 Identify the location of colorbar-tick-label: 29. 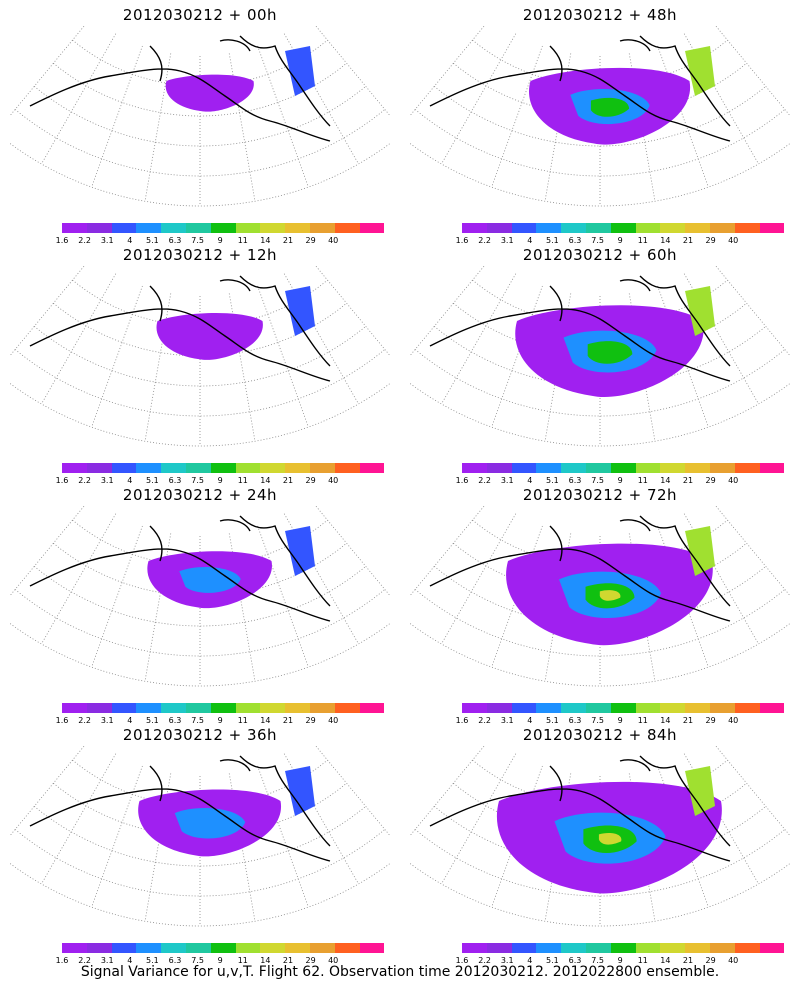
(310, 240).